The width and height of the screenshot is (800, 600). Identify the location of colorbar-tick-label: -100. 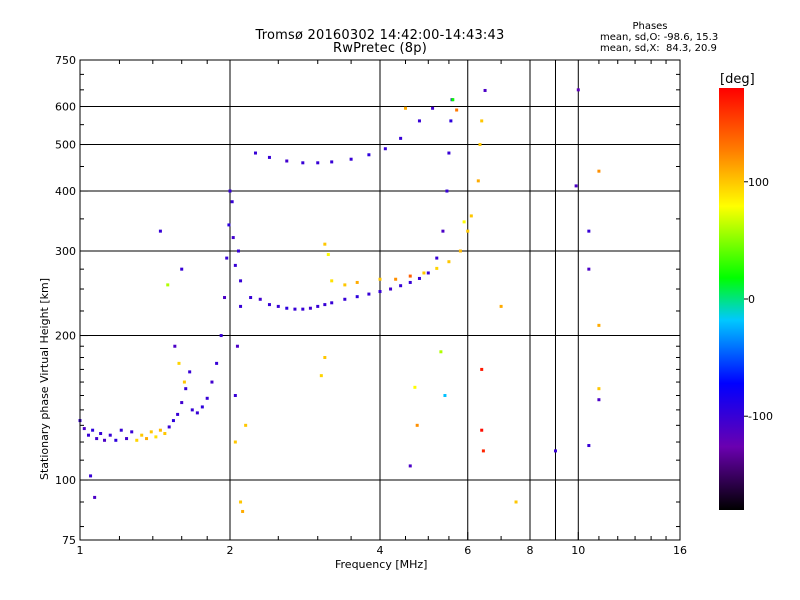
(760, 416).